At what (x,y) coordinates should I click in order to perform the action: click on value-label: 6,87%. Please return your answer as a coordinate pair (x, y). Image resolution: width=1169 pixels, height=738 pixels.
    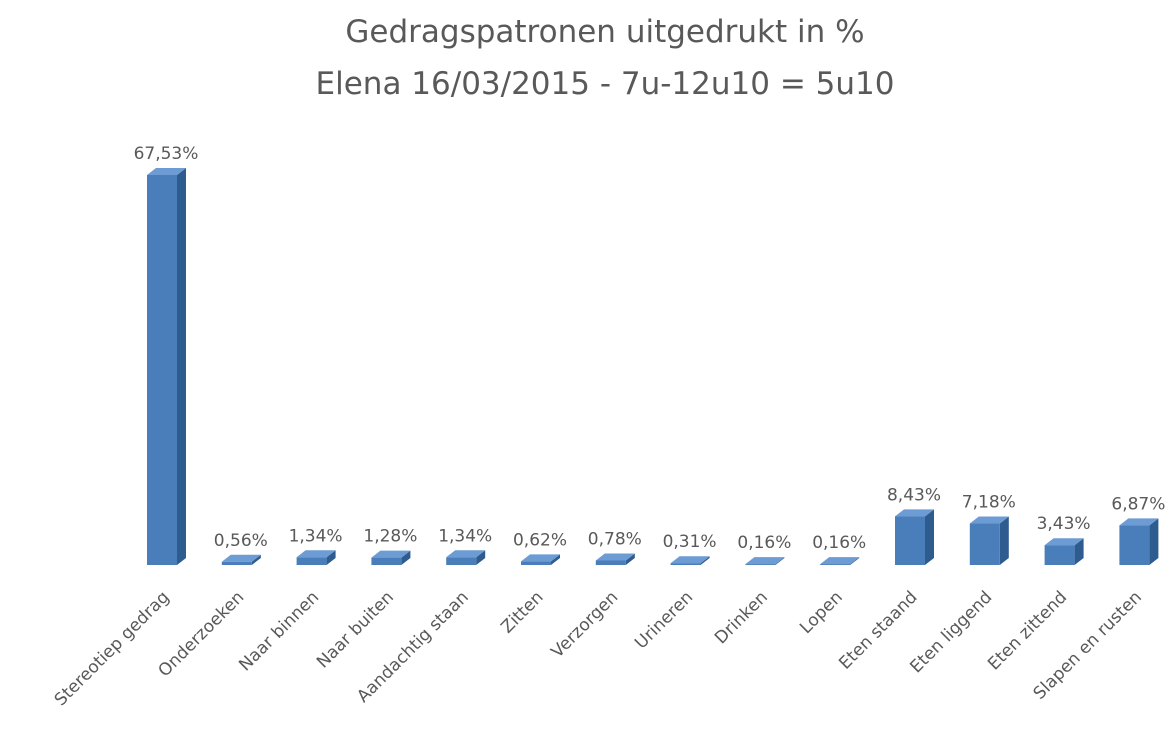
    Looking at the image, I should click on (1138, 504).